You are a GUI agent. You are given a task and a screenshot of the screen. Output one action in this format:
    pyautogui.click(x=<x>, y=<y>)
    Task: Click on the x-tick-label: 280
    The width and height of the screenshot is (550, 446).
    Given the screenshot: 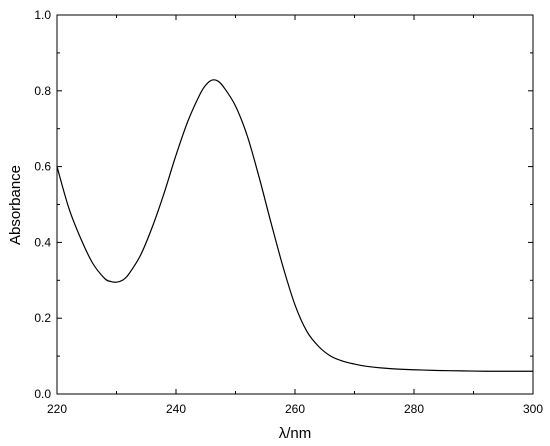 What is the action you would take?
    pyautogui.click(x=414, y=409)
    